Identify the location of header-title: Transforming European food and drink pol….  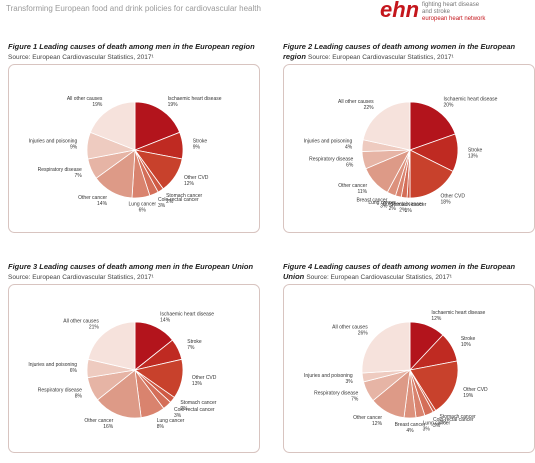
(133, 8).